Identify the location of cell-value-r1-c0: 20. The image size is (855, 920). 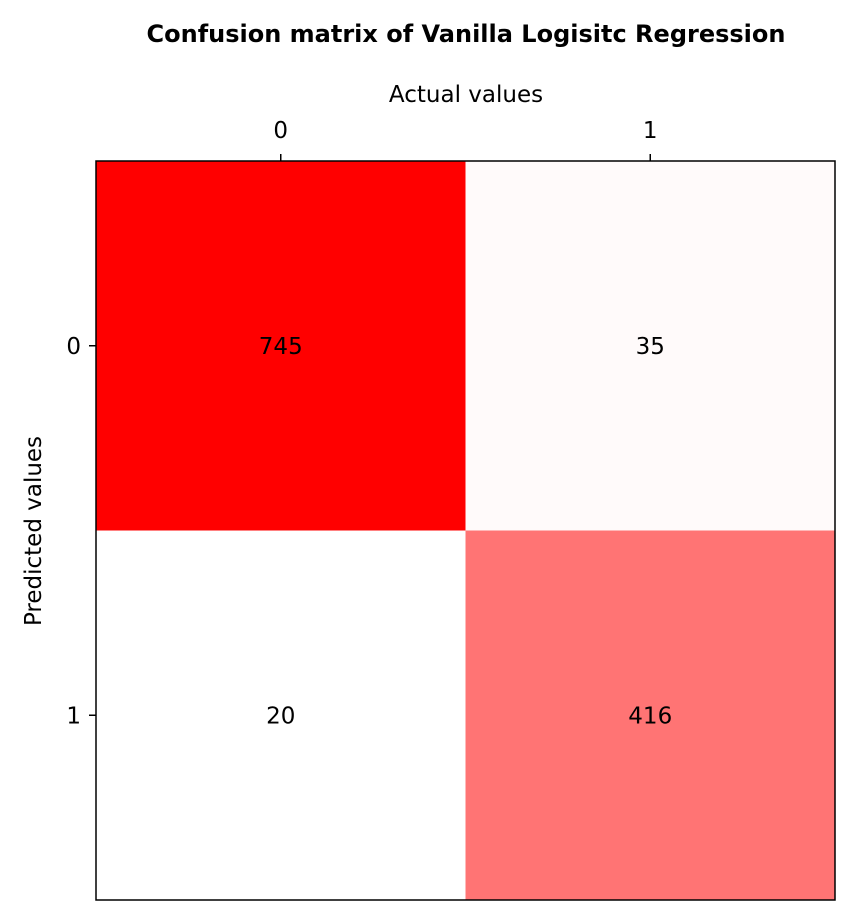
(280, 716).